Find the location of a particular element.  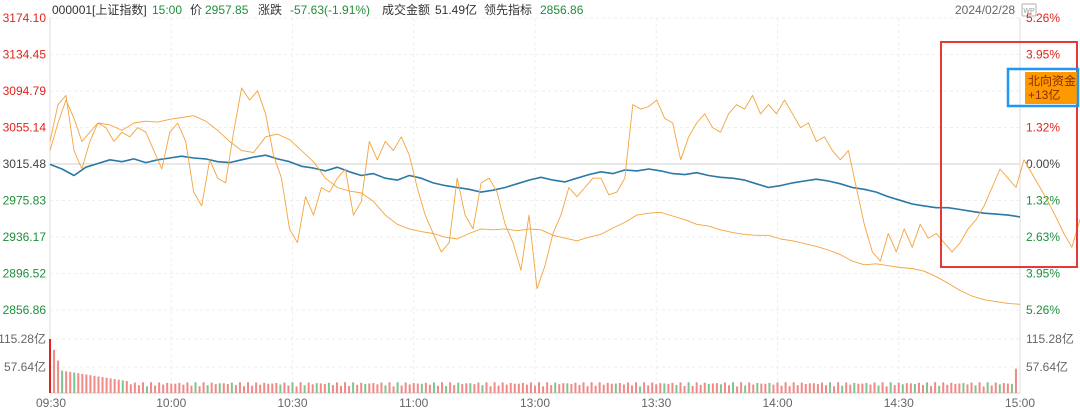

northbound-callout: 北向资金 +13亿 is located at coordinates (1043, 87).